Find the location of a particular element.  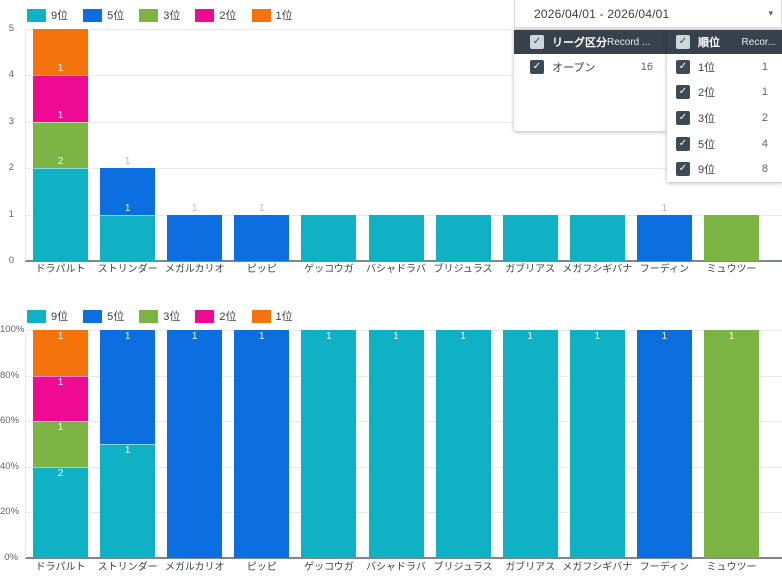

filter-option-row: ✓ 3位 2 is located at coordinates (724, 118).